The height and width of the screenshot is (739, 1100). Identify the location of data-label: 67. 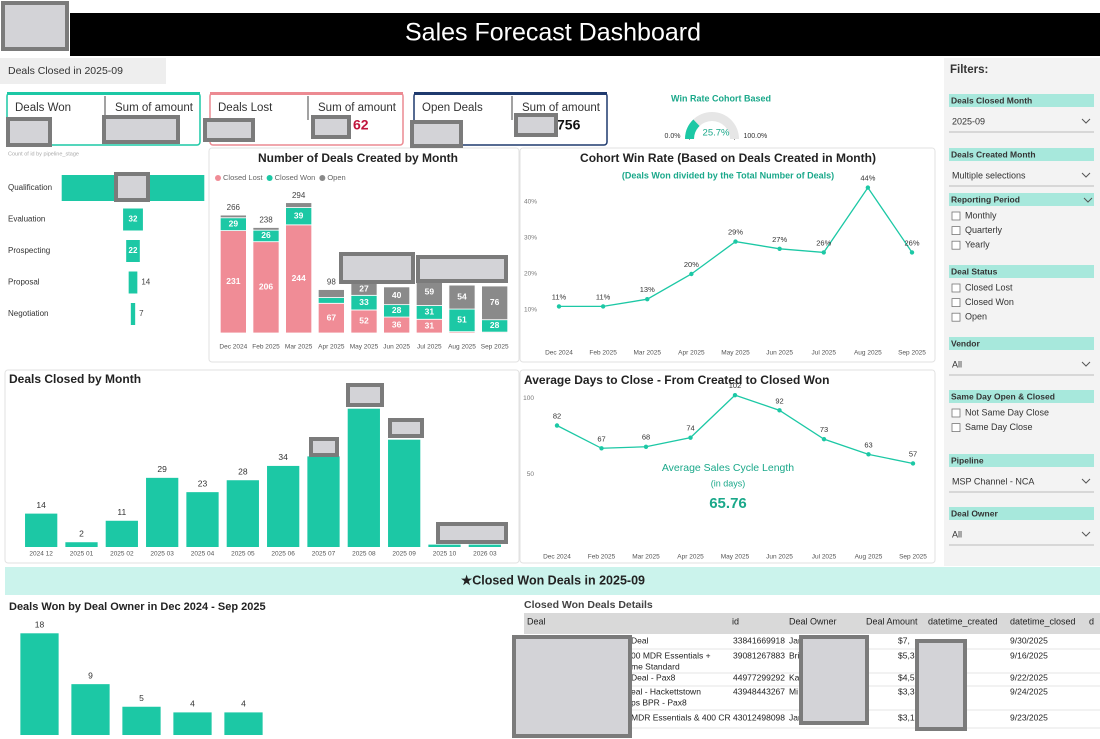
(332, 317).